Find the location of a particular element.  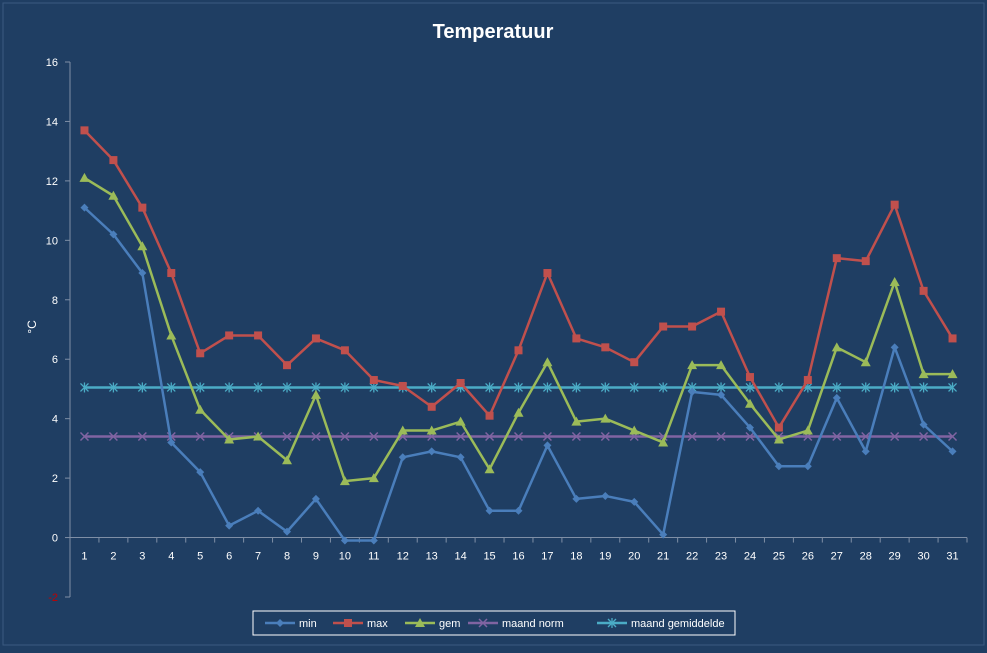

x-tick-label: 24 is located at coordinates (750, 557).